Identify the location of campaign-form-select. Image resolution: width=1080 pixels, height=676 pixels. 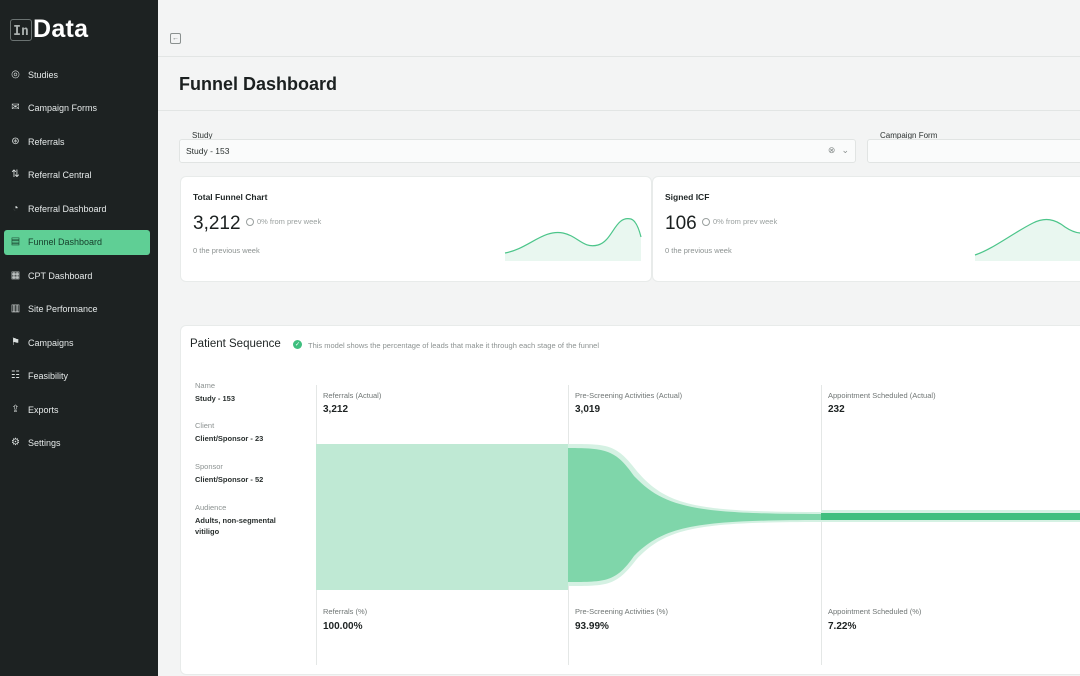
(973, 151).